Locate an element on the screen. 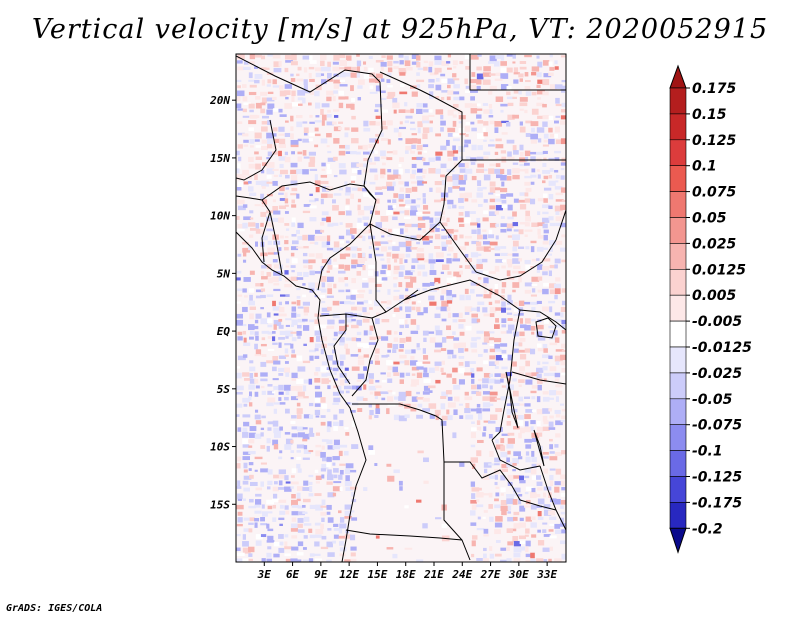  colorbar-box is located at coordinates (678, 308).